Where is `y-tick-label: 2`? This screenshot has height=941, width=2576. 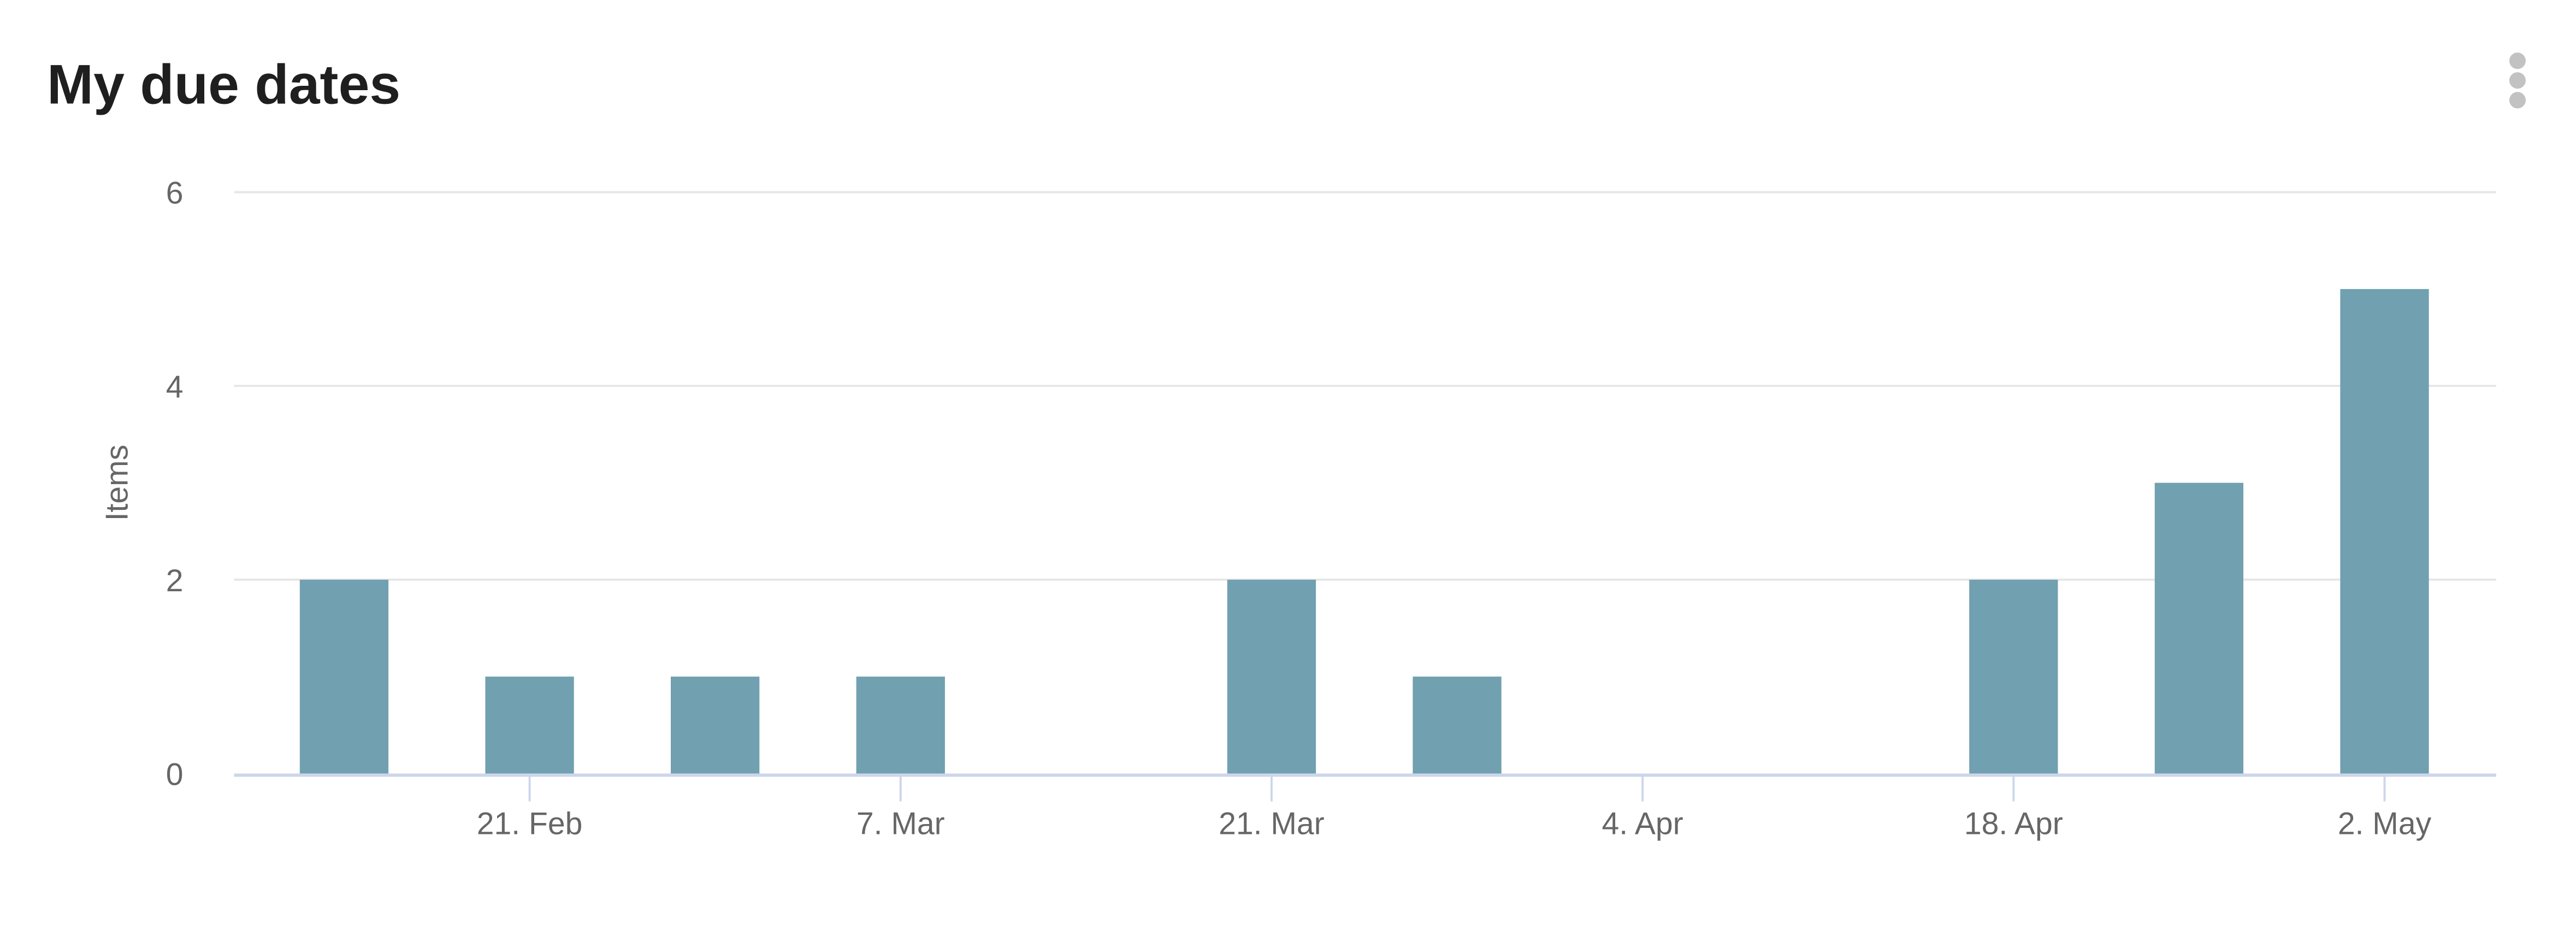
y-tick-label: 2 is located at coordinates (175, 580).